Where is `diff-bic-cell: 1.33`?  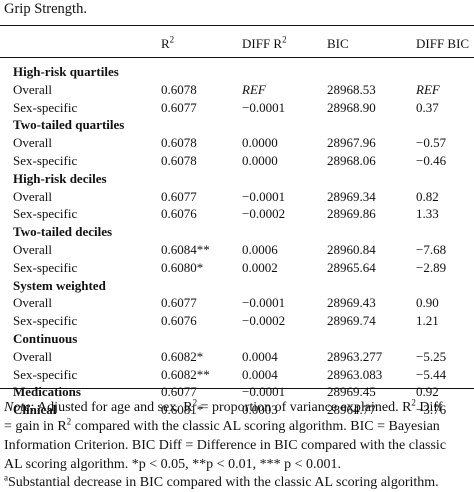 diff-bic-cell: 1.33 is located at coordinates (427, 213).